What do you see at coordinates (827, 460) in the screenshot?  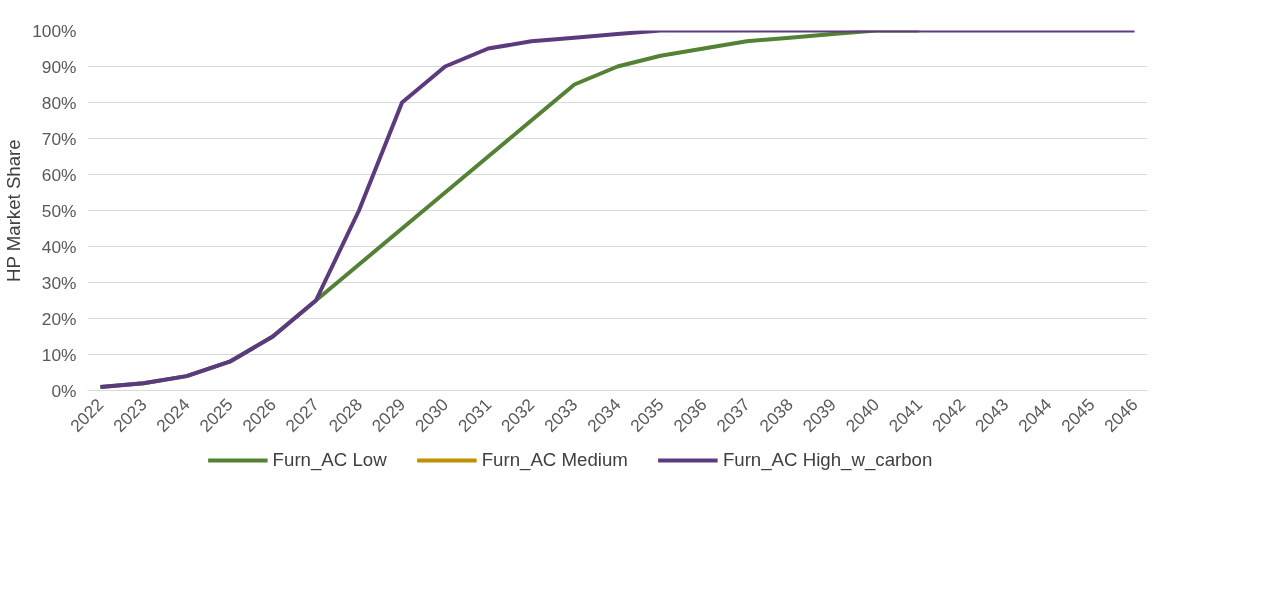 I see `legend-label: Furn_AC High_w_carbon` at bounding box center [827, 460].